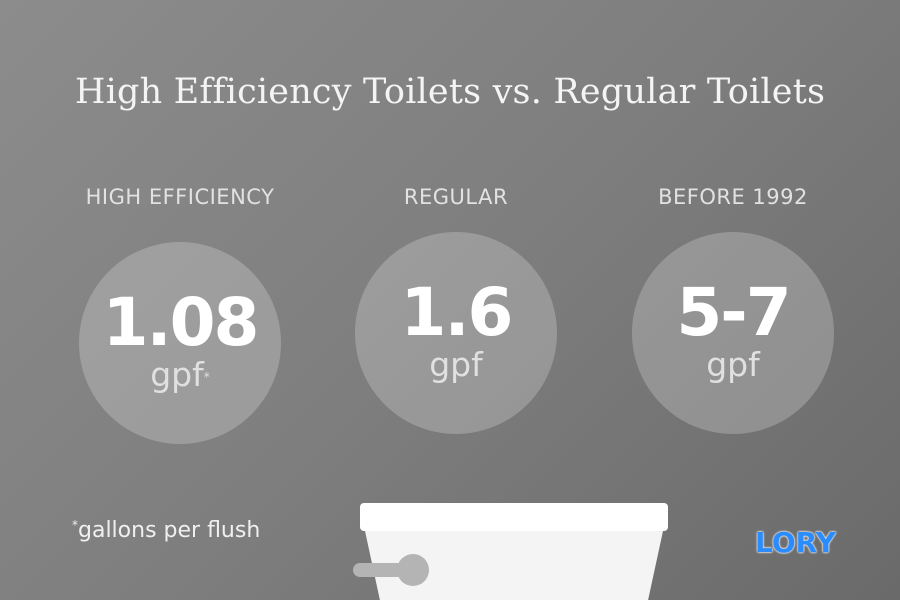 This screenshot has width=900, height=600. I want to click on stat-circle: 5-7 gpf, so click(733, 333).